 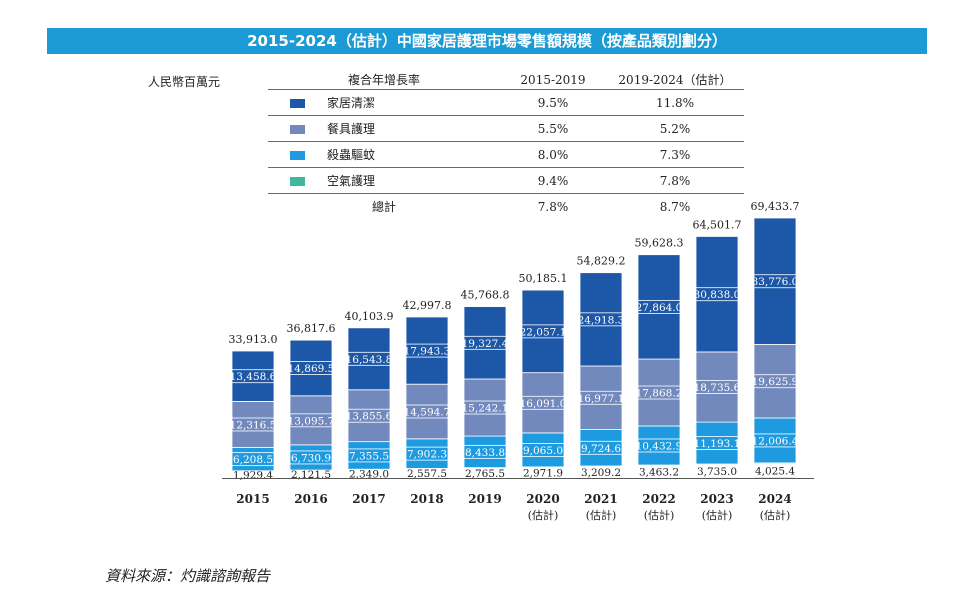 I want to click on total-label: 33,913.0, so click(x=253, y=339).